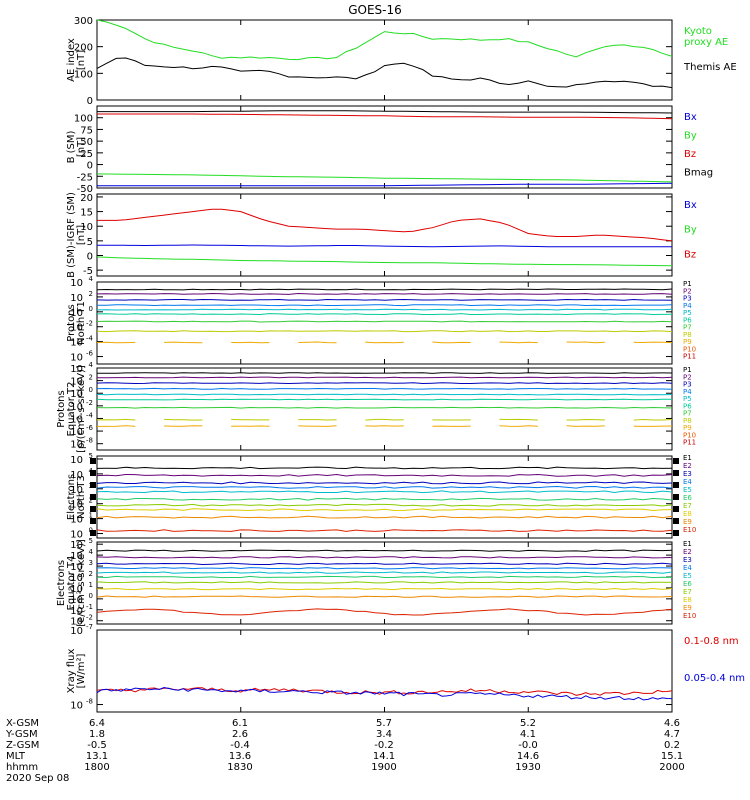  I want to click on channel-line-p8, so click(384, 419).